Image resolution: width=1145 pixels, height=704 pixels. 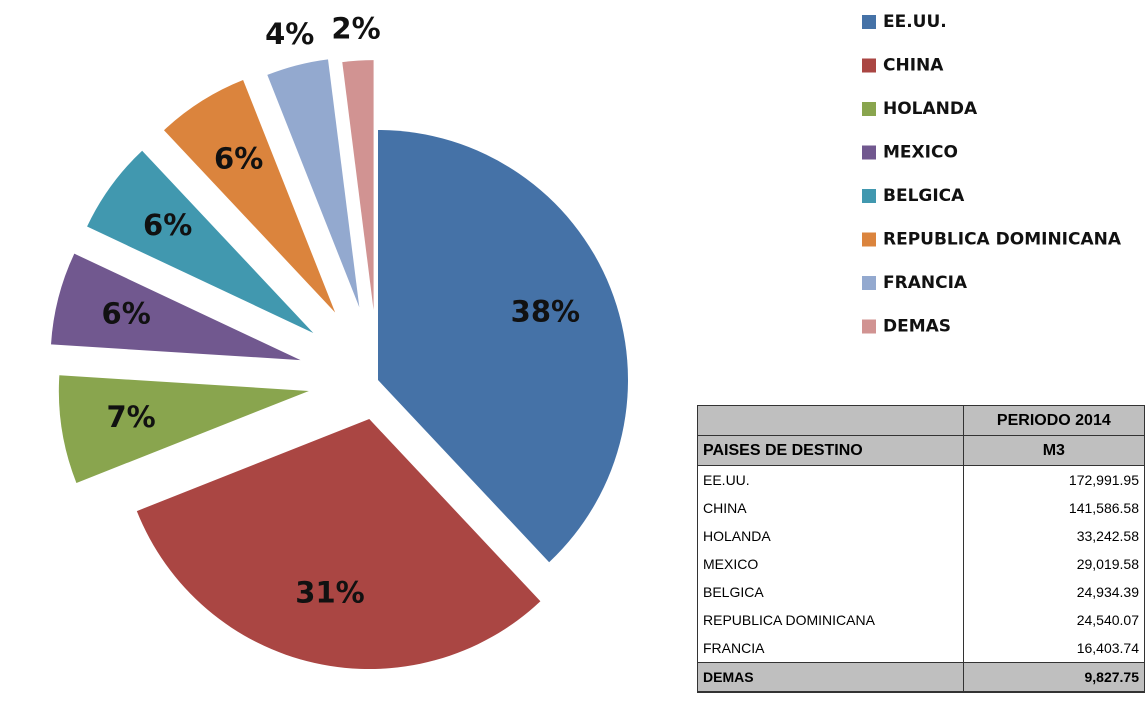 What do you see at coordinates (545, 312) in the screenshot?
I see `slice-label: 38%` at bounding box center [545, 312].